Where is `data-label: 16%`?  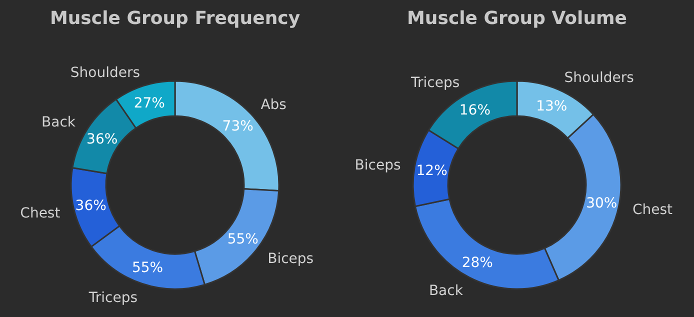 data-label: 16% is located at coordinates (475, 110).